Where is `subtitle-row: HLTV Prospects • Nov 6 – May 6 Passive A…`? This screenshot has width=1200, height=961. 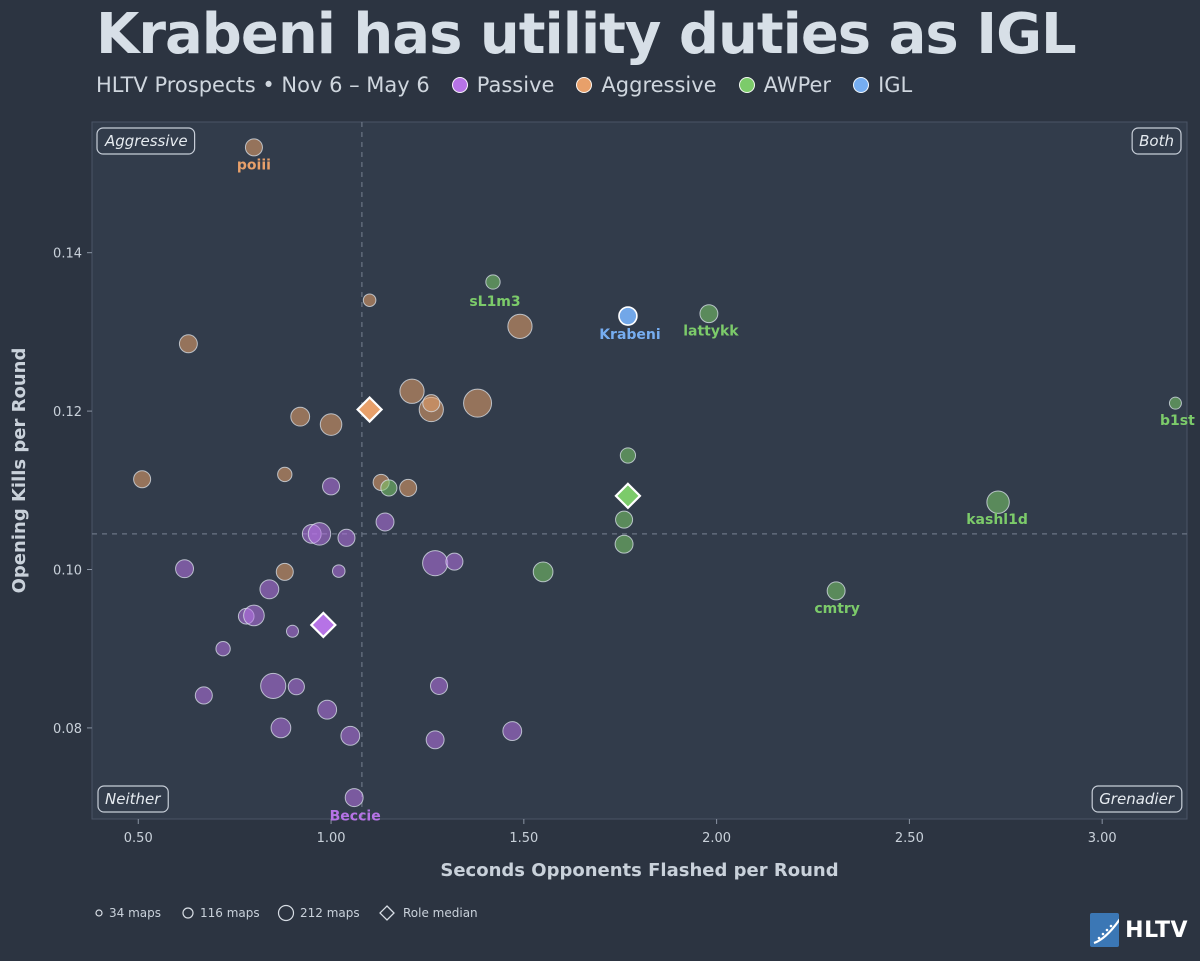 subtitle-row: HLTV Prospects • Nov 6 – May 6 Passive A… is located at coordinates (504, 85).